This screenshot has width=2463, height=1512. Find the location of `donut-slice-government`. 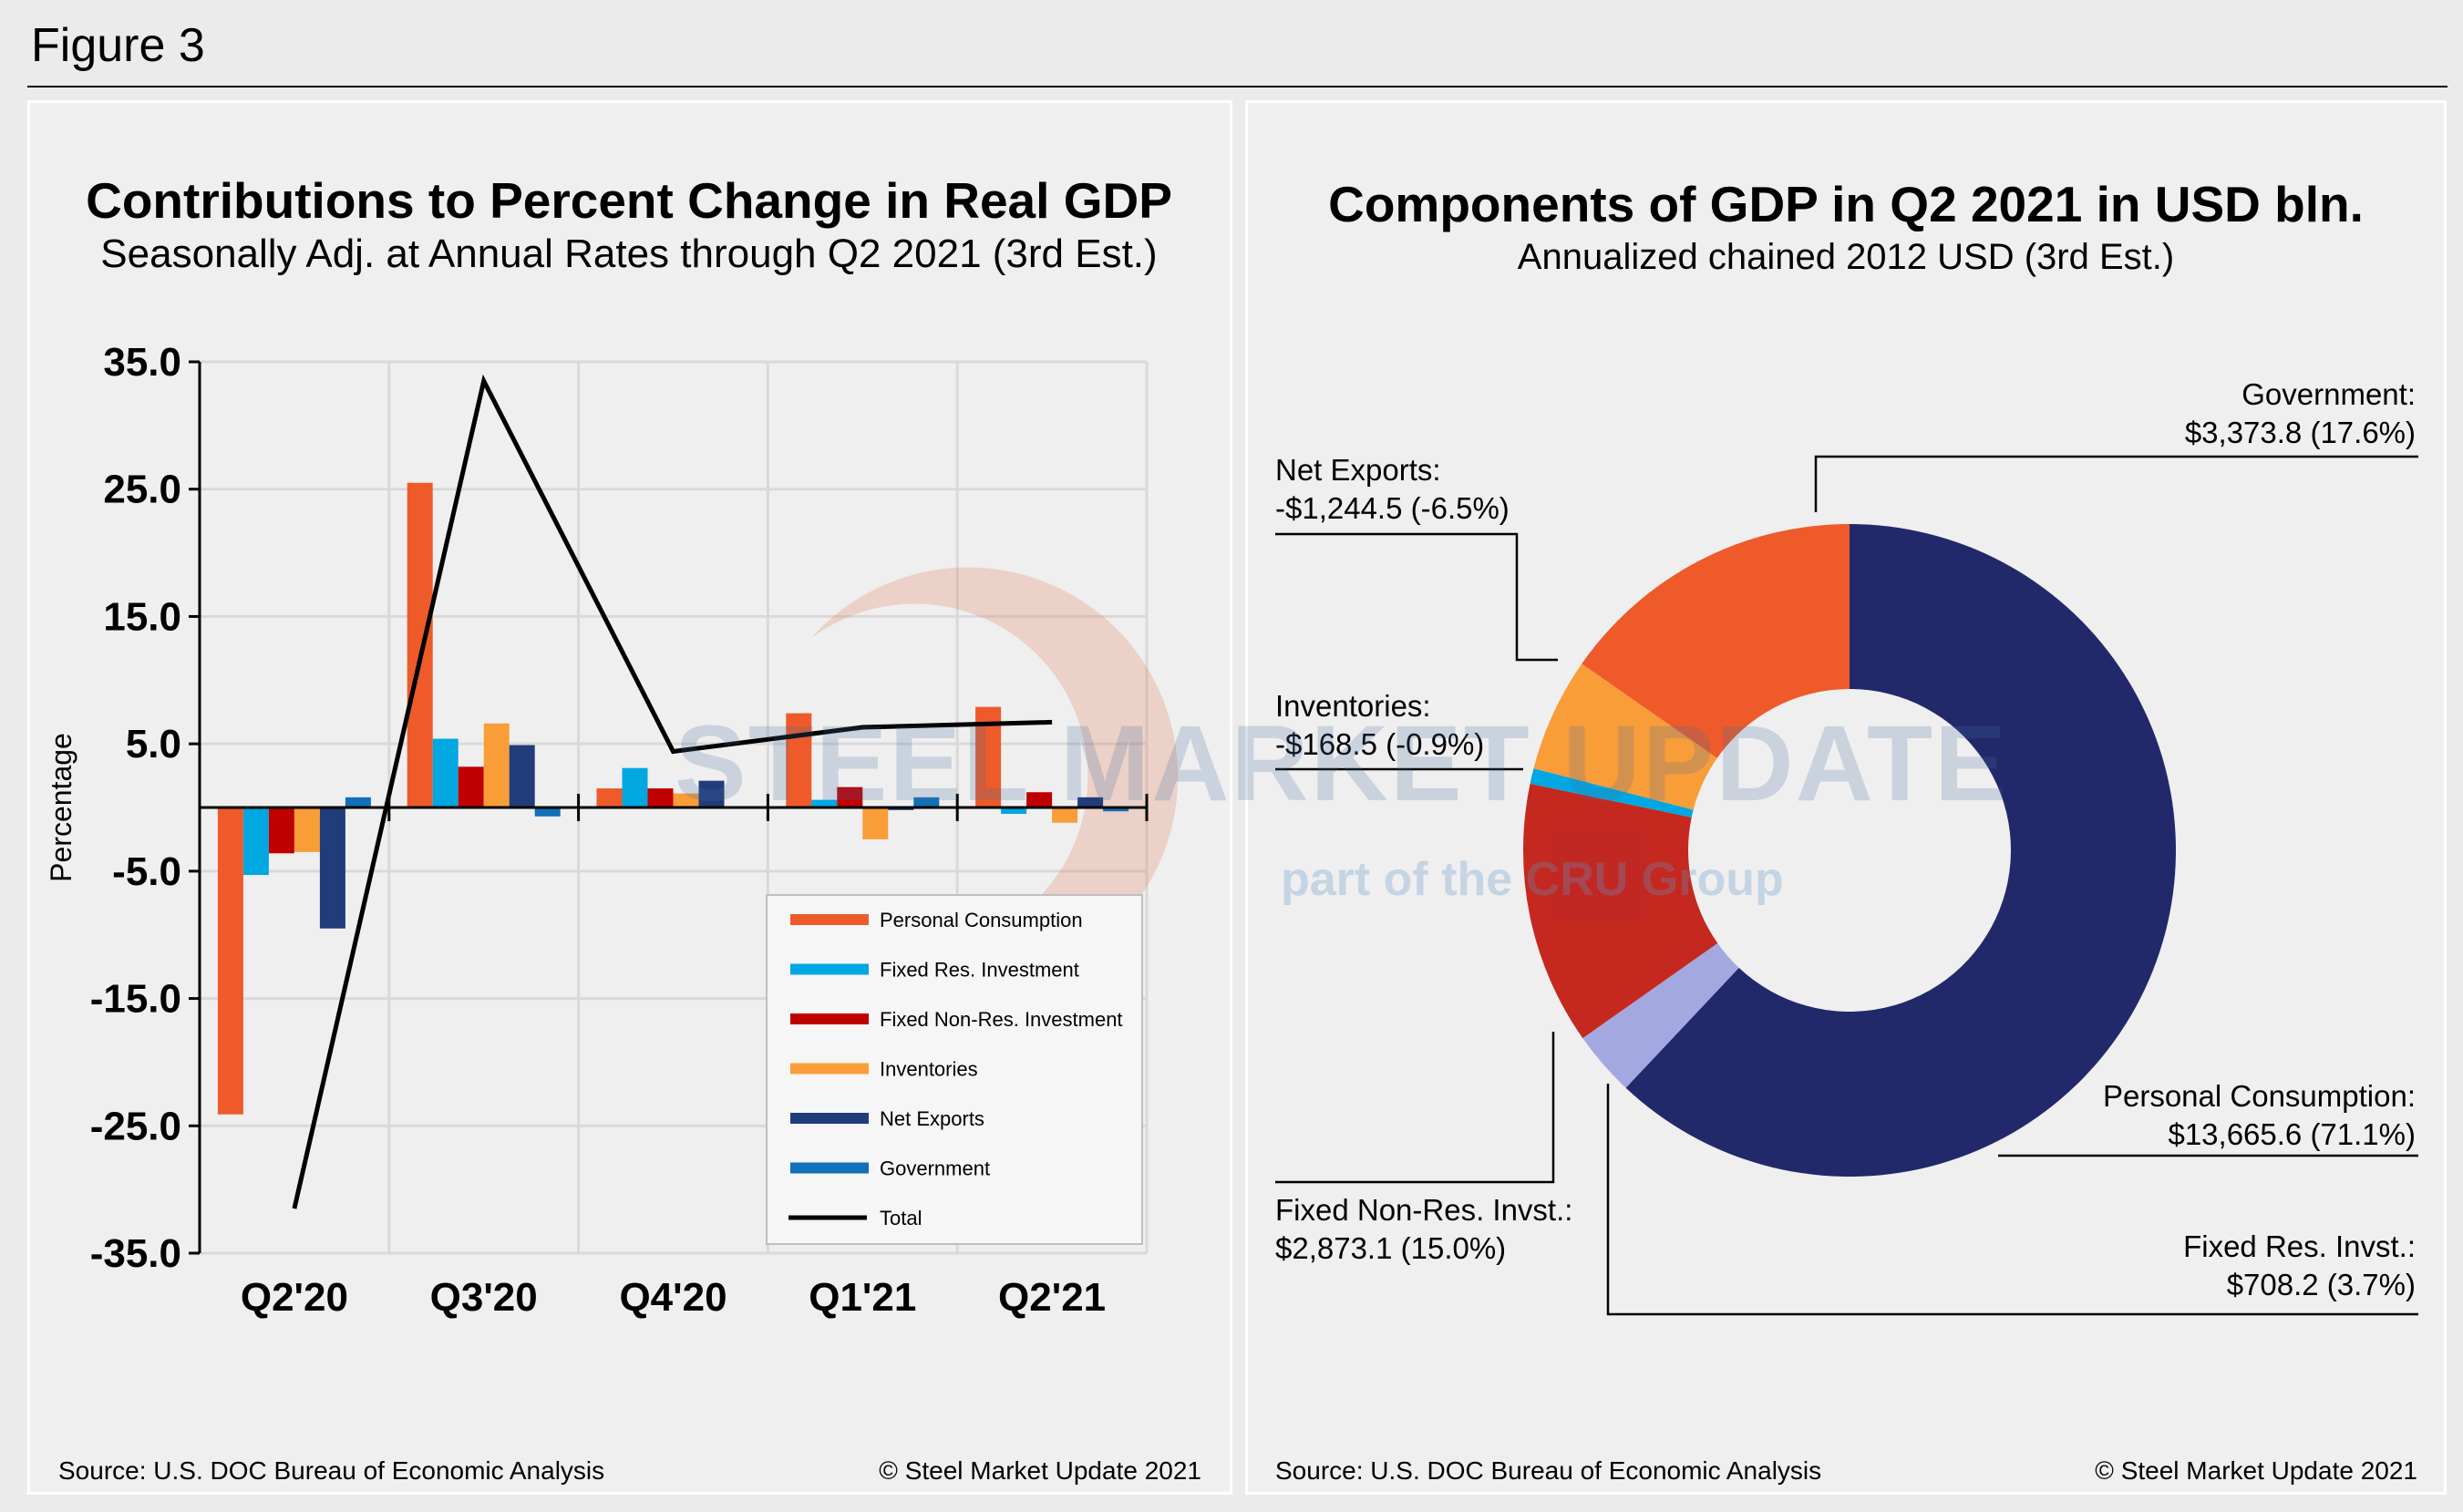

donut-slice-government is located at coordinates (1716, 641).